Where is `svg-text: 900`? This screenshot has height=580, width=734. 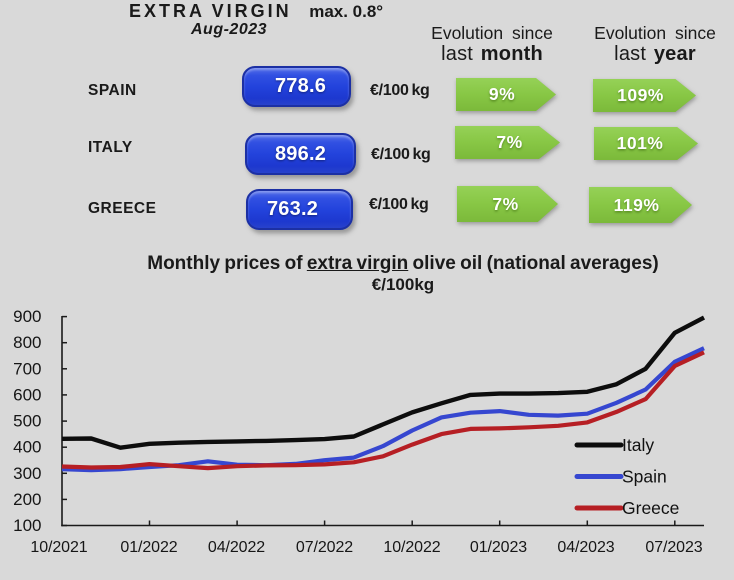 svg-text: 900 is located at coordinates (27, 316).